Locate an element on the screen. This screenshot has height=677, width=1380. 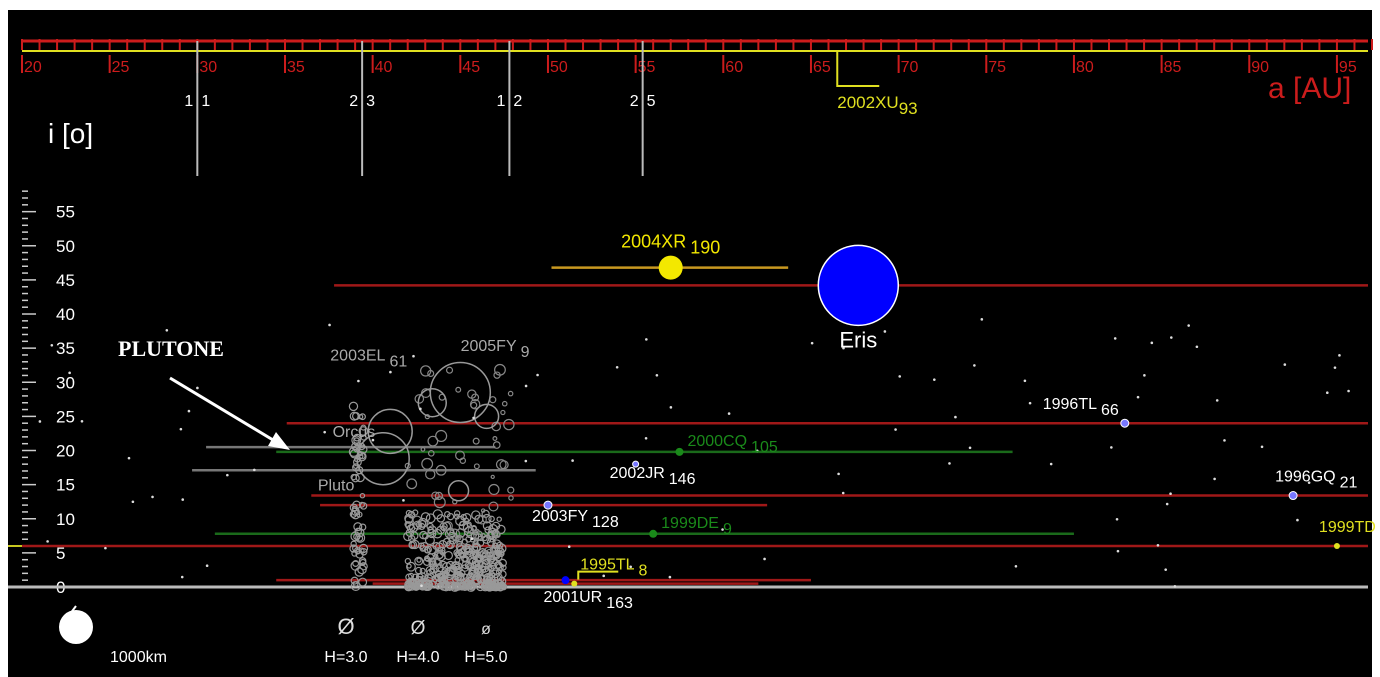
x-tick-label: 45 is located at coordinates (471, 67).